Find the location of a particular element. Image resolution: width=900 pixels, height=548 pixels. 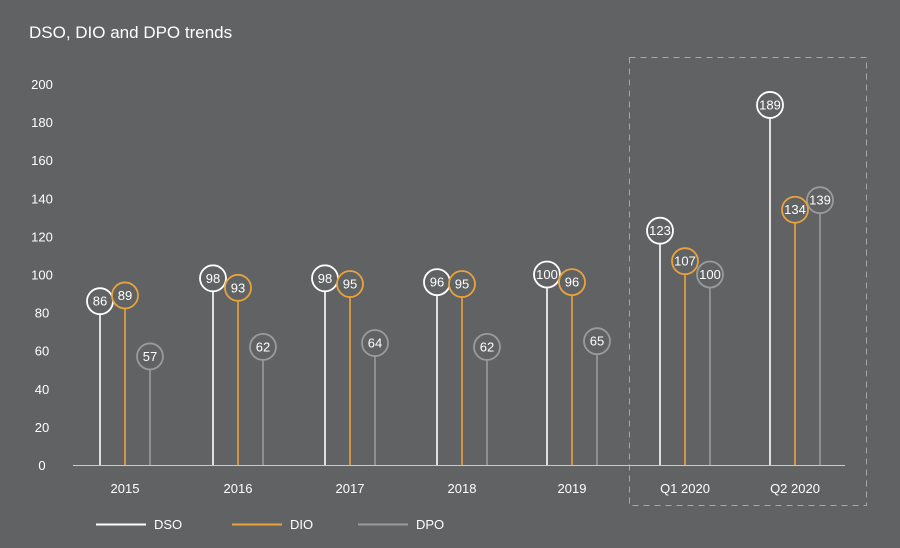

y-tick-label: 120 is located at coordinates (42, 236).